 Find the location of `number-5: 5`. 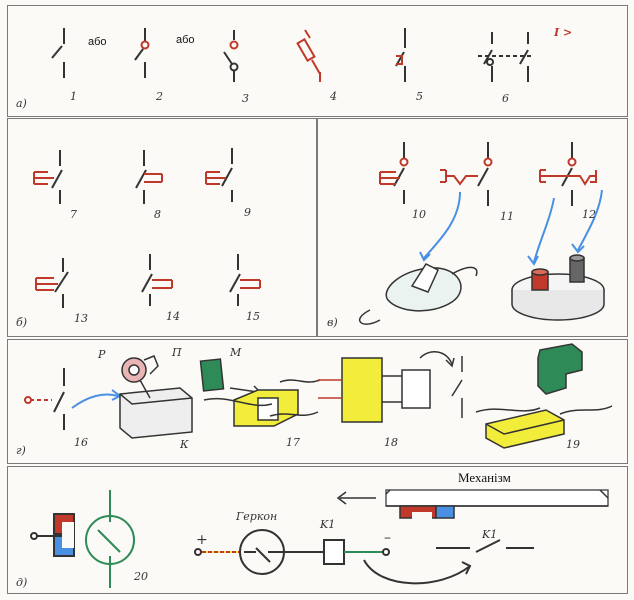

number-5: 5 is located at coordinates (419, 96).